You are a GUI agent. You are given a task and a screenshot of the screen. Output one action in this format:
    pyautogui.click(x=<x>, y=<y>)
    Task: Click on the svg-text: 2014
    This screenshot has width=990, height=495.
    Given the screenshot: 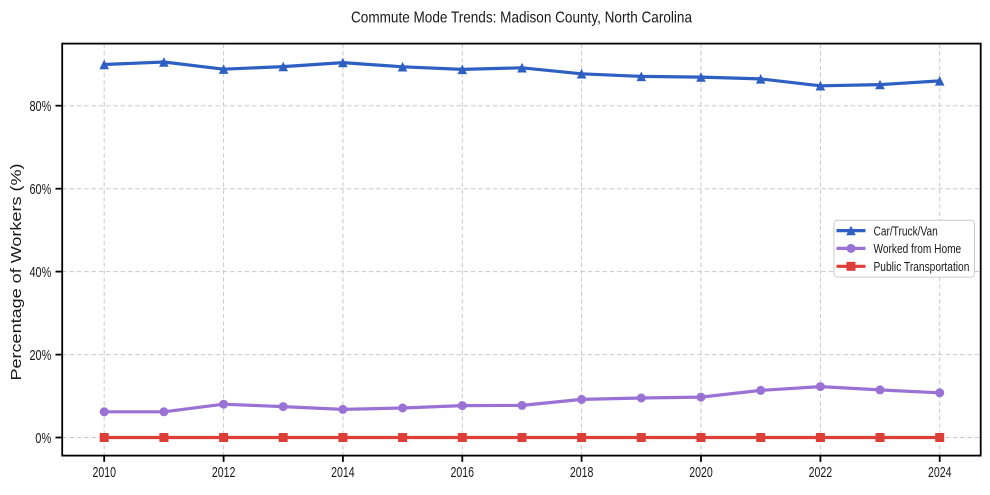 What is the action you would take?
    pyautogui.click(x=343, y=472)
    